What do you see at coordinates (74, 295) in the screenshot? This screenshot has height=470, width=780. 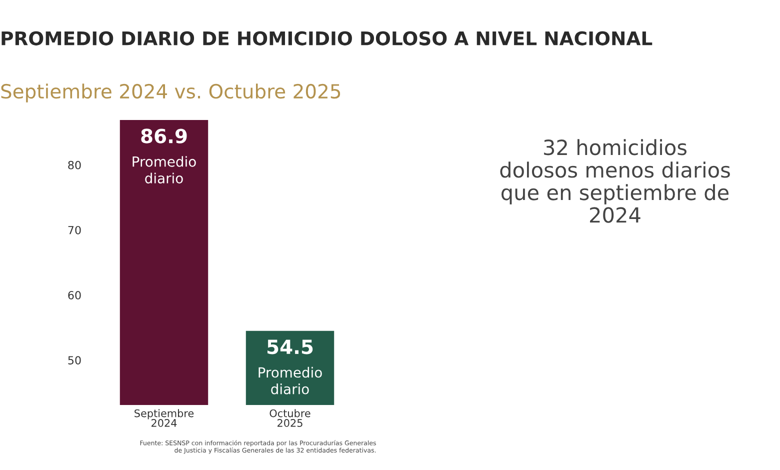 I see `y-tick-label: 60` at bounding box center [74, 295].